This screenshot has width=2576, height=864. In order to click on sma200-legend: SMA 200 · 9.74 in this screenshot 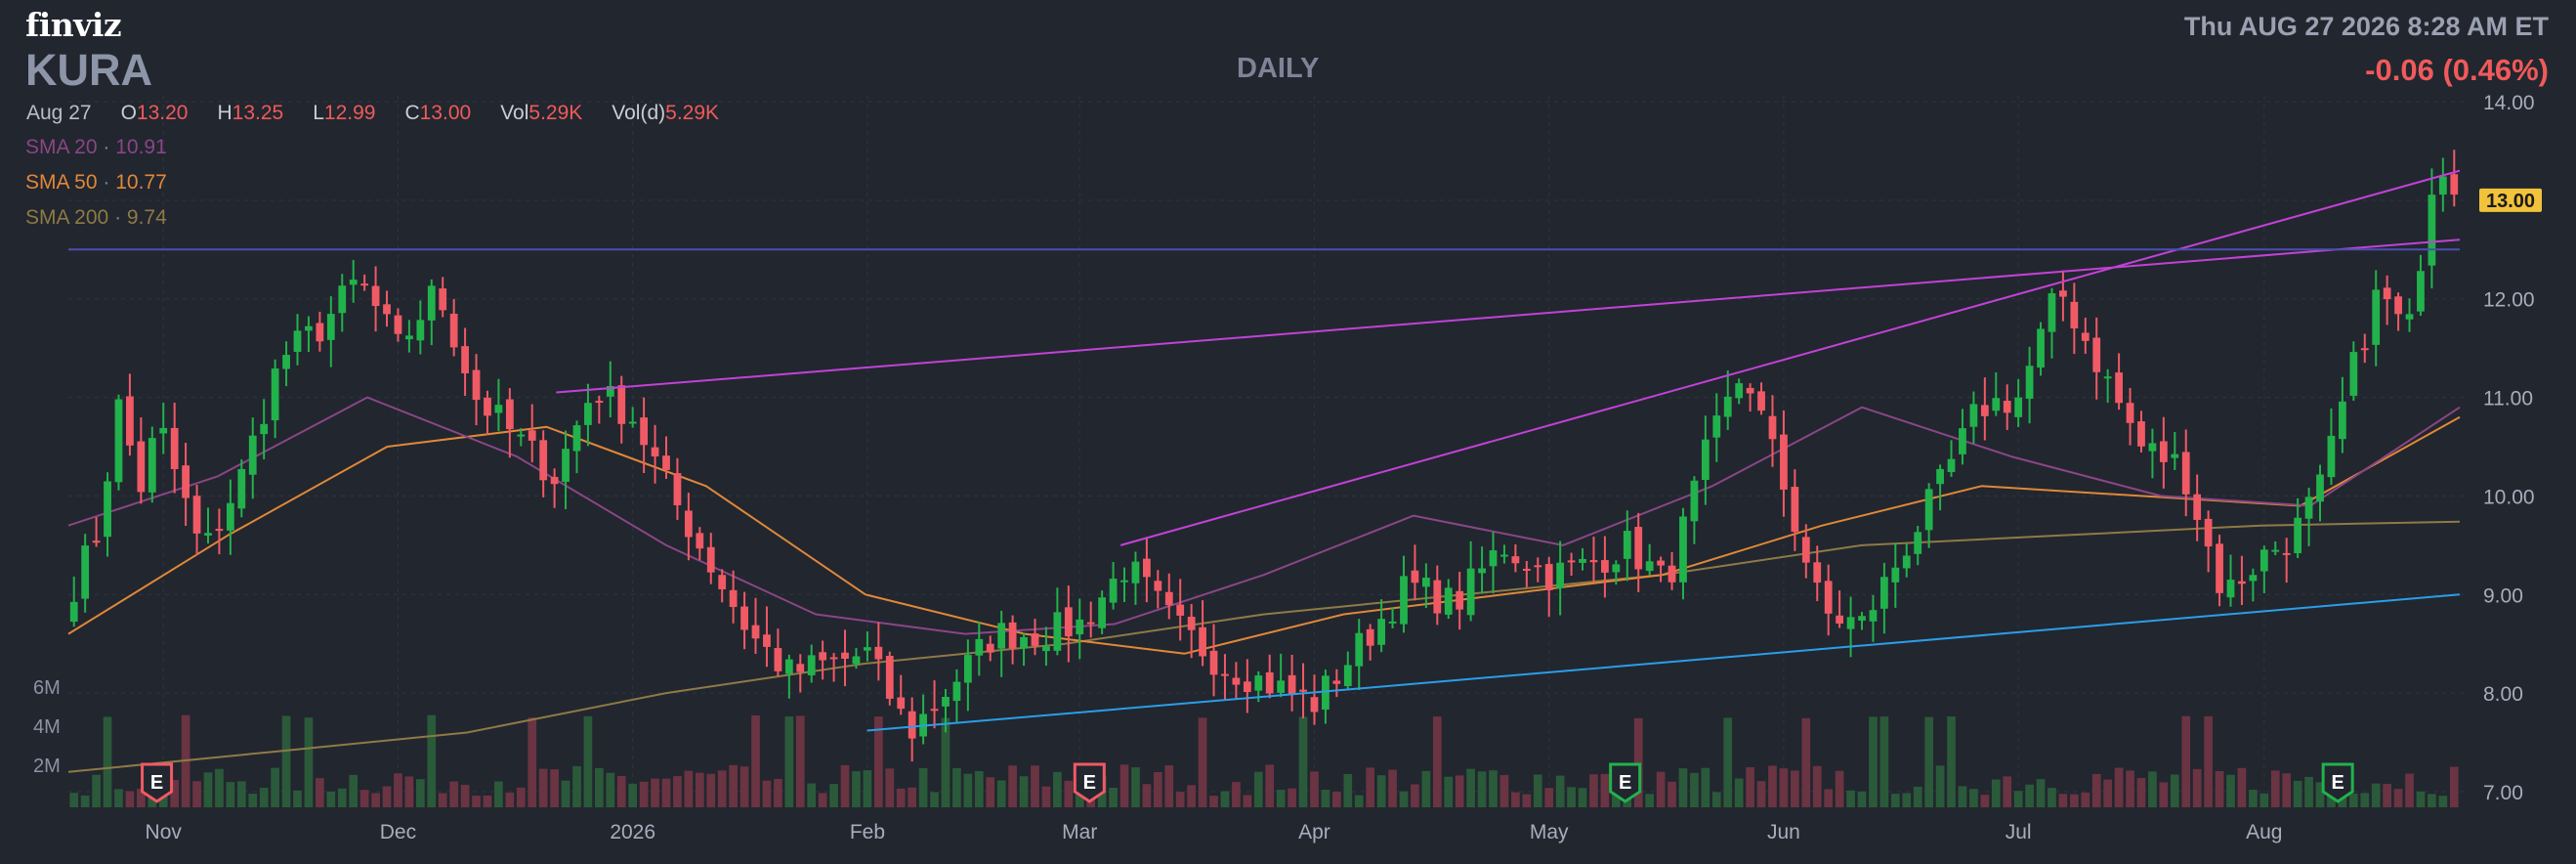, I will do `click(96, 217)`.